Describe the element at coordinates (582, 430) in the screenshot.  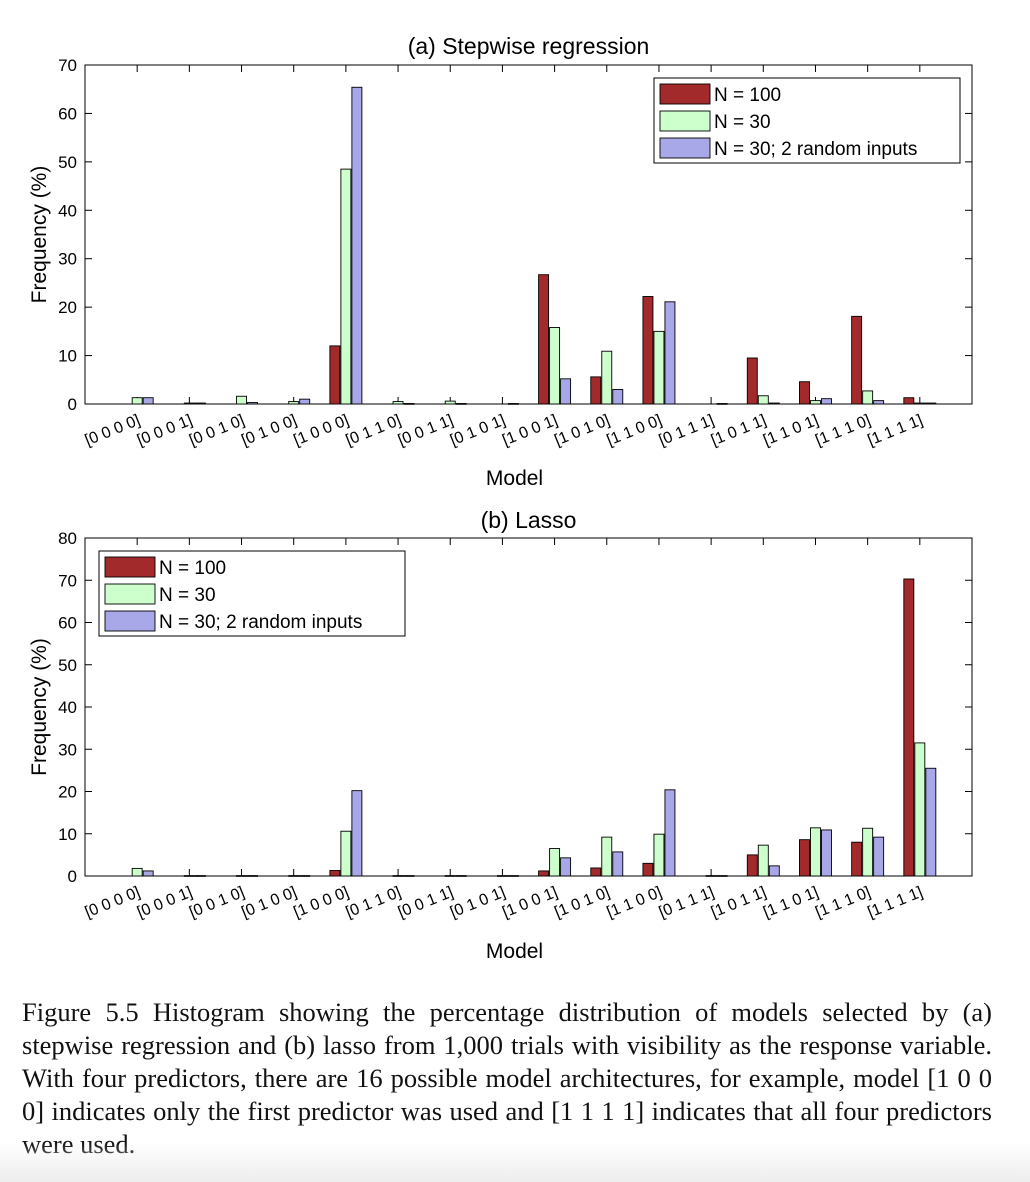
I see `x-tick-label: [1 0 1 0]` at that location.